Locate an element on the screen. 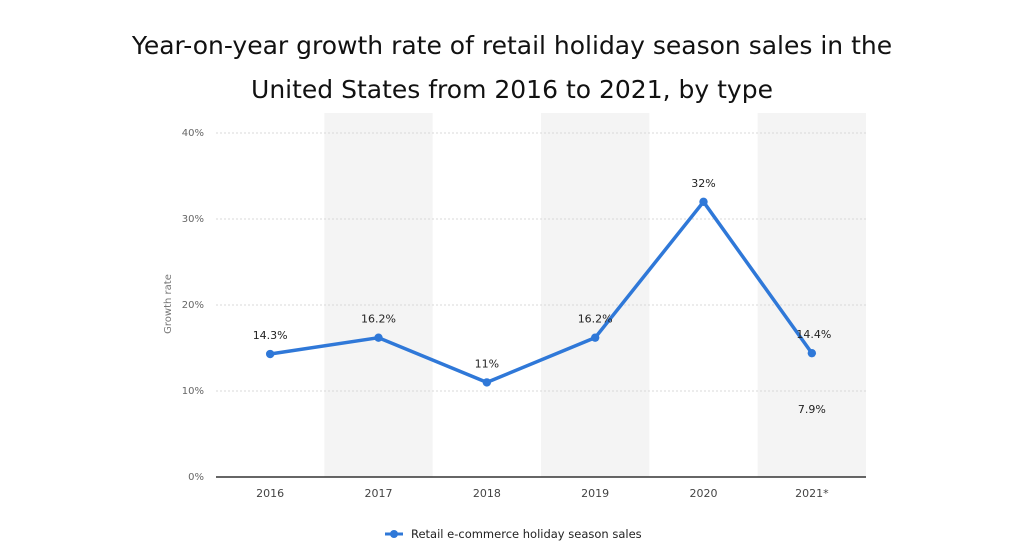 Image resolution: width=1024 pixels, height=556 pixels. y-axis-ticks: 0% 10% 20% 30% 40% is located at coordinates (193, 305).